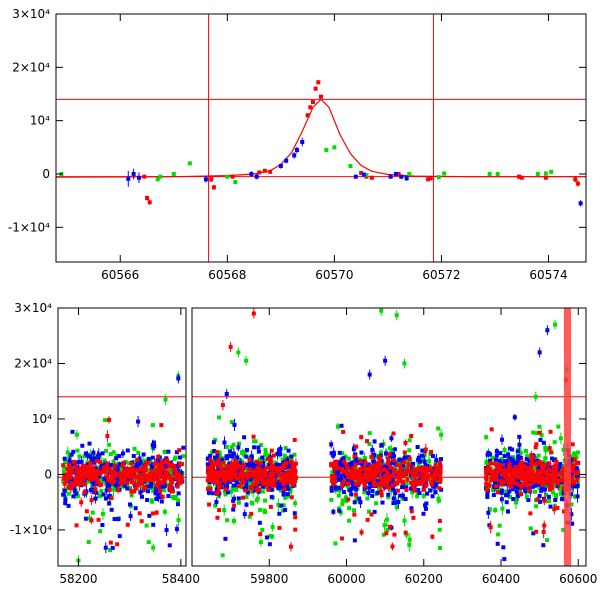  Describe the element at coordinates (31, 14) in the screenshot. I see `y-tick-label: 3×10⁴` at that location.